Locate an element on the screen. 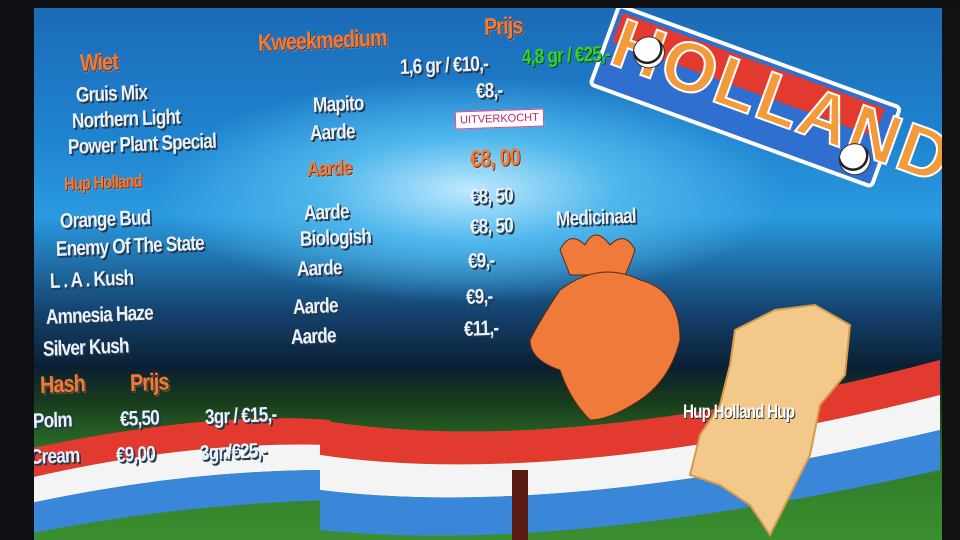 The height and width of the screenshot is (540, 960). hup-holland-medium: Aarde is located at coordinates (329, 168).